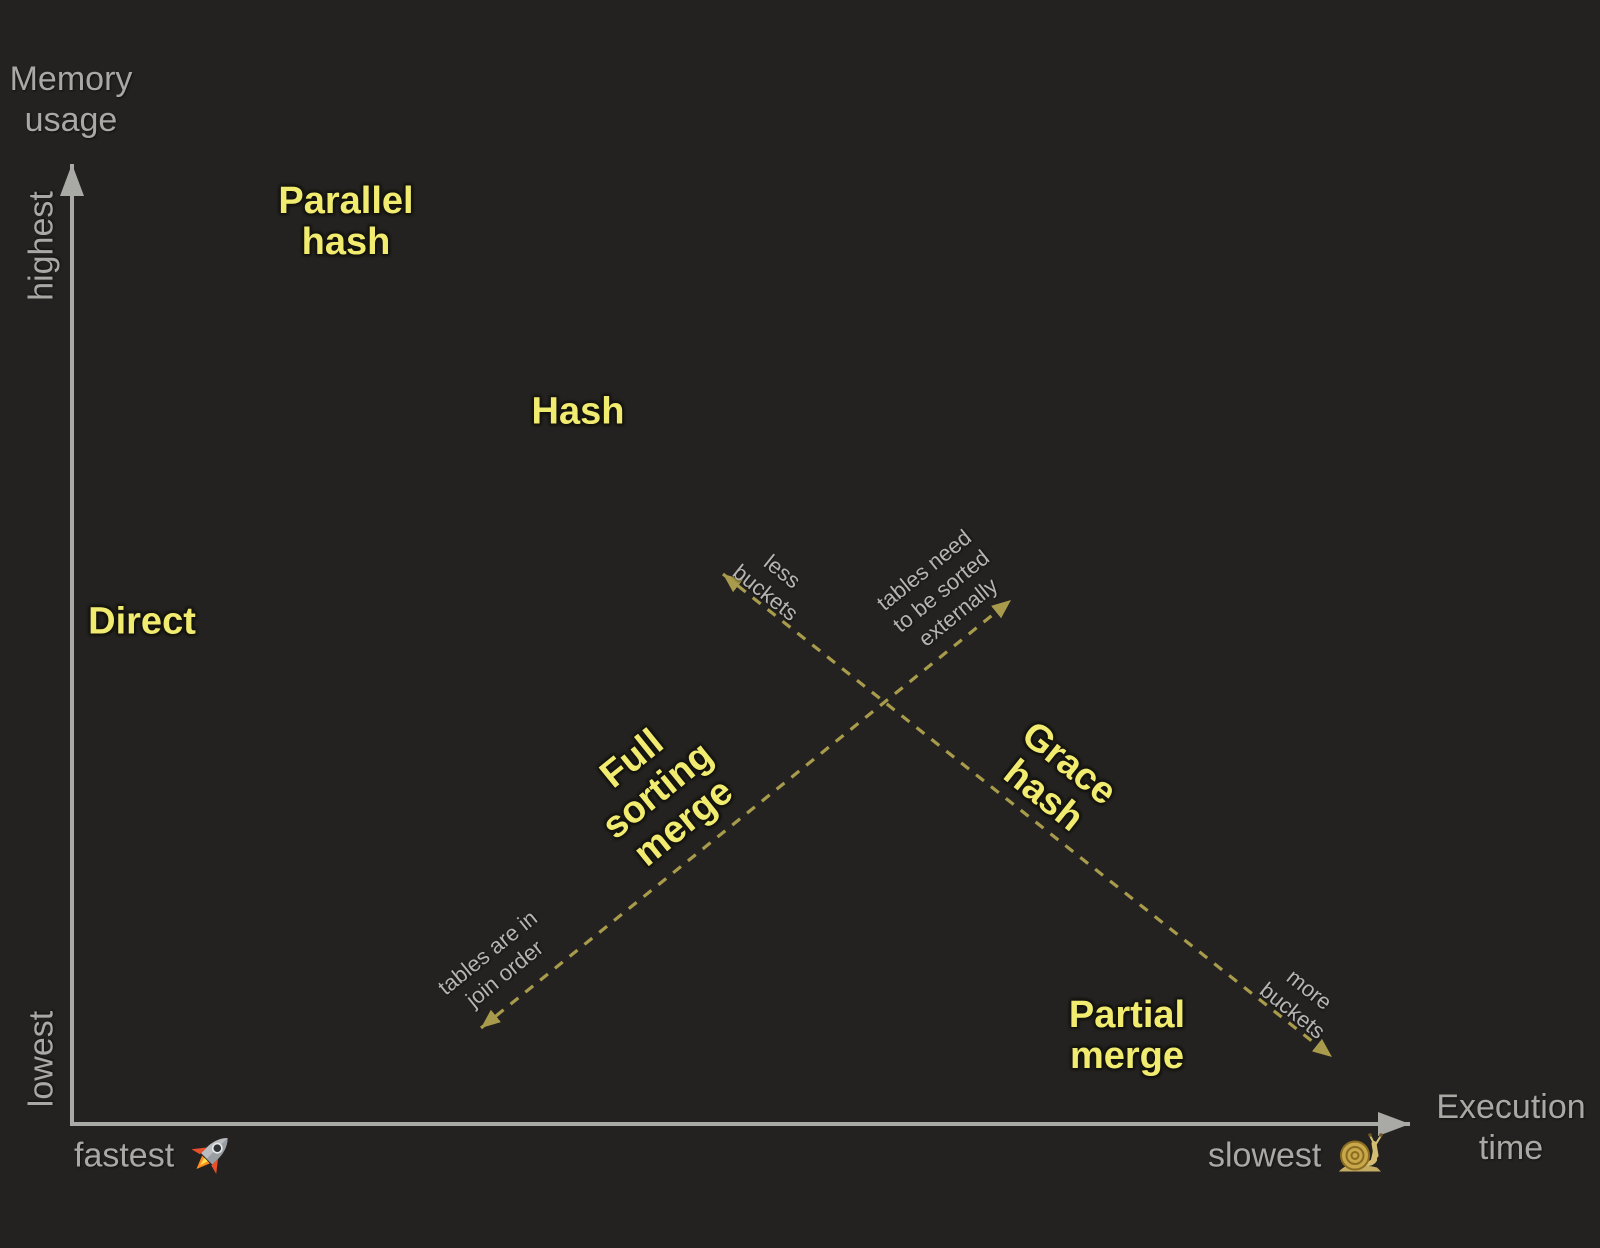 This screenshot has height=1248, width=1600. What do you see at coordinates (41, 246) in the screenshot?
I see `y-axis-max-label: highest` at bounding box center [41, 246].